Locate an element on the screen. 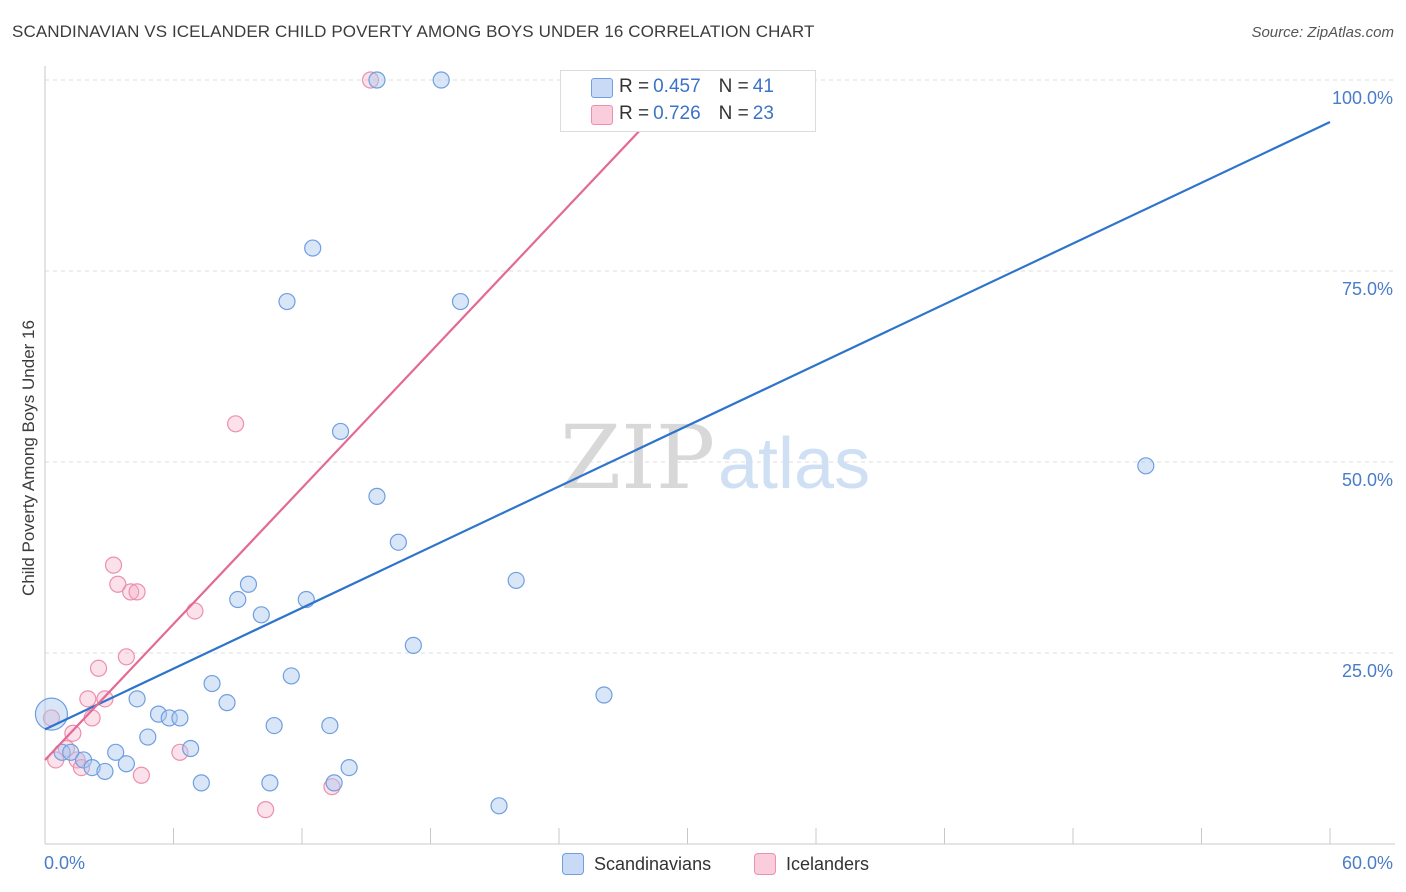  y-tick-label: 25.0% is located at coordinates (1367, 671).